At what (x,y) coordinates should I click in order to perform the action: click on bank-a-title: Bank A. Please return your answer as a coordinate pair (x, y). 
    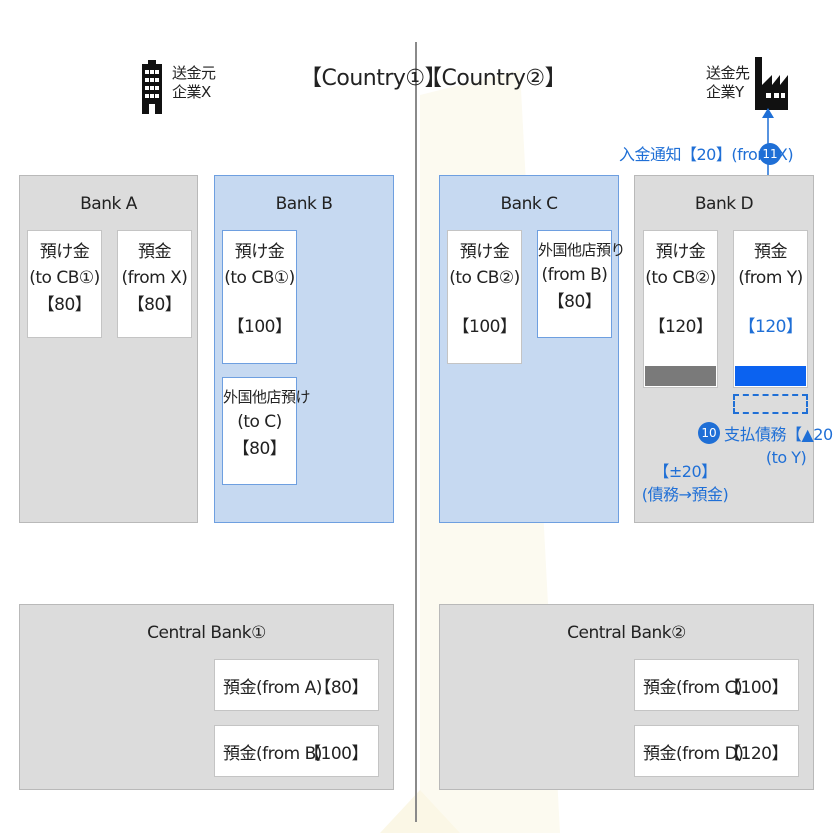
    Looking at the image, I should click on (108, 204).